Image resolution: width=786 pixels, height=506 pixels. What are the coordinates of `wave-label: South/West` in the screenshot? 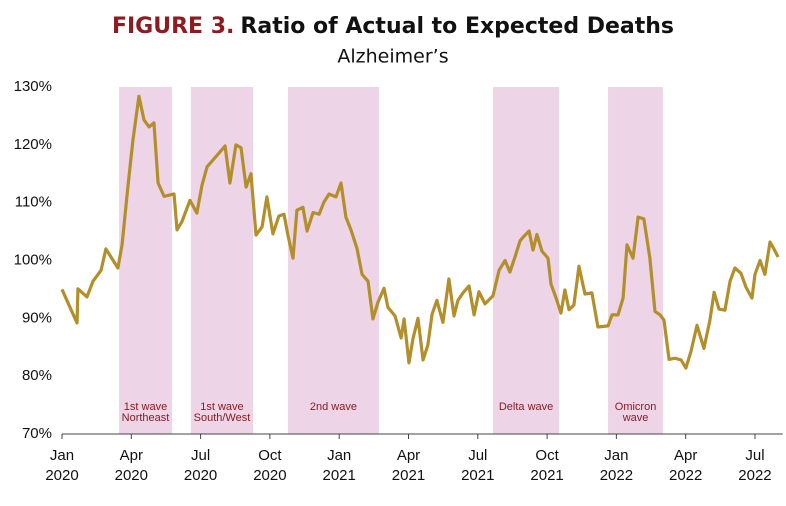 It's located at (222, 418).